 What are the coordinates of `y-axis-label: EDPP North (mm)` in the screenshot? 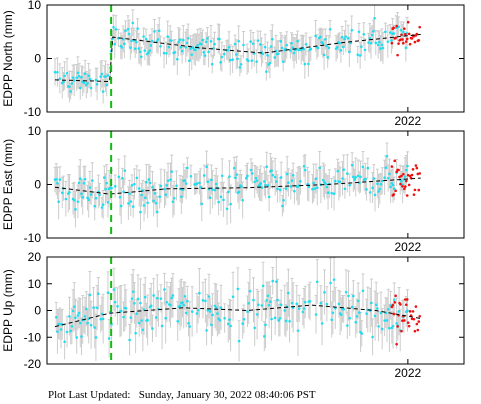 It's located at (8, 58).